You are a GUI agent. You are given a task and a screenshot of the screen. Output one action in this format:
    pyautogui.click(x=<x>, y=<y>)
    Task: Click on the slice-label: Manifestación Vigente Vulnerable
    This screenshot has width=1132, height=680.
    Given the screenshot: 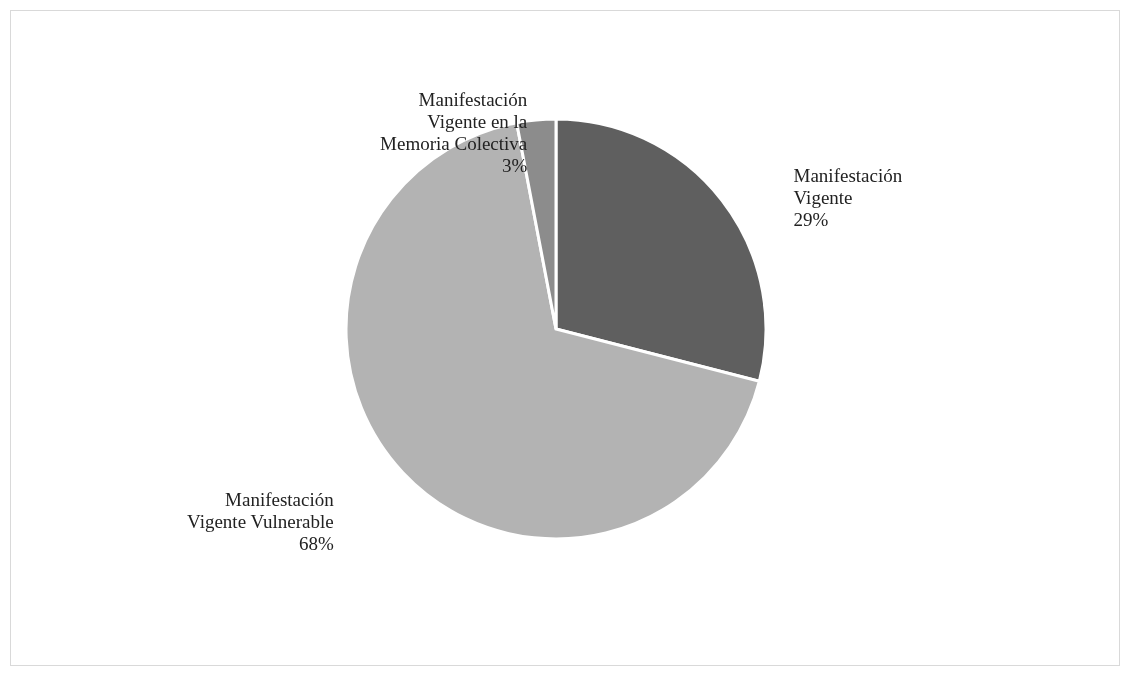 What is the action you would take?
    pyautogui.click(x=261, y=511)
    